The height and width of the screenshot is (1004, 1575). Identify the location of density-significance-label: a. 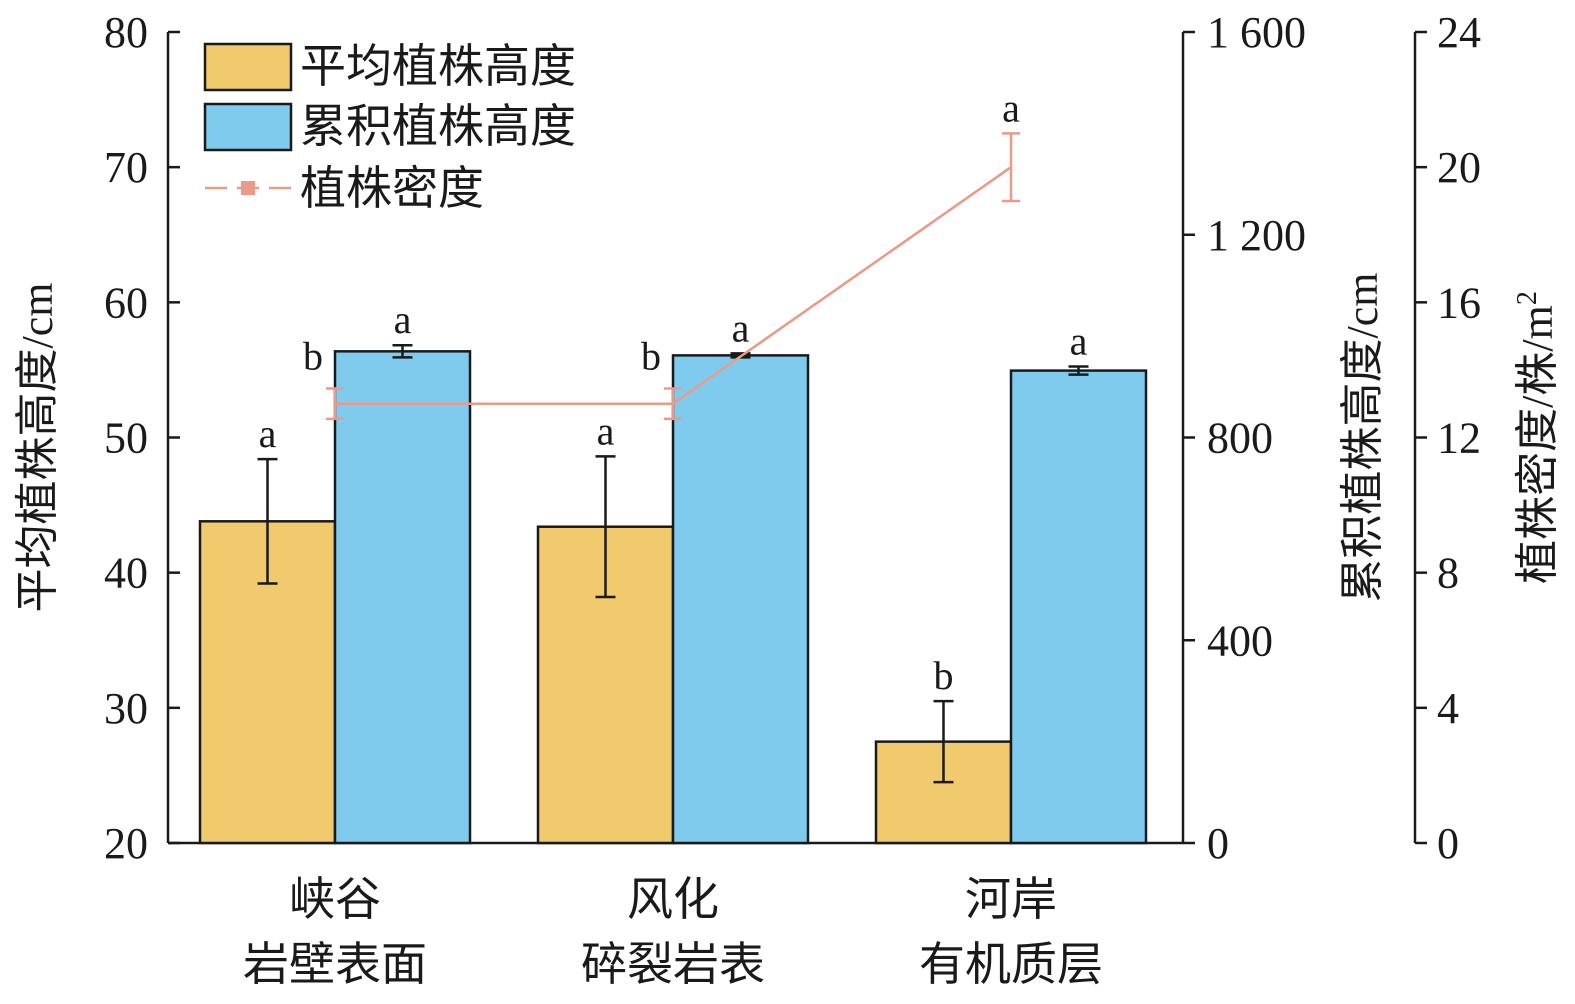
(1011, 107).